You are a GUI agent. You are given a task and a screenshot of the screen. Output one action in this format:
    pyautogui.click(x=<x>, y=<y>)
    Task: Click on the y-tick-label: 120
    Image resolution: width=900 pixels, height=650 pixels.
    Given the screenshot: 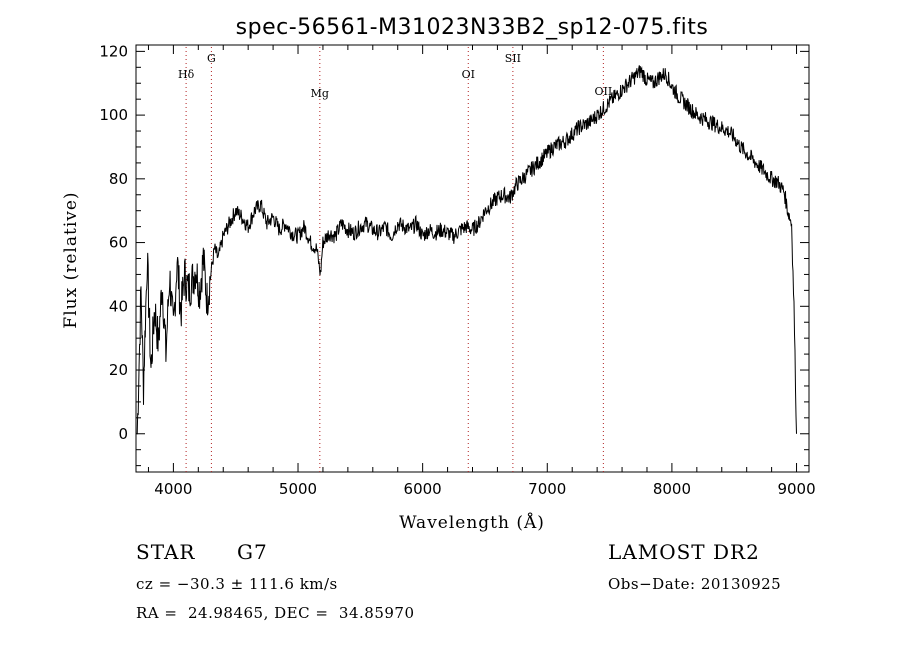 What is the action you would take?
    pyautogui.click(x=113, y=51)
    